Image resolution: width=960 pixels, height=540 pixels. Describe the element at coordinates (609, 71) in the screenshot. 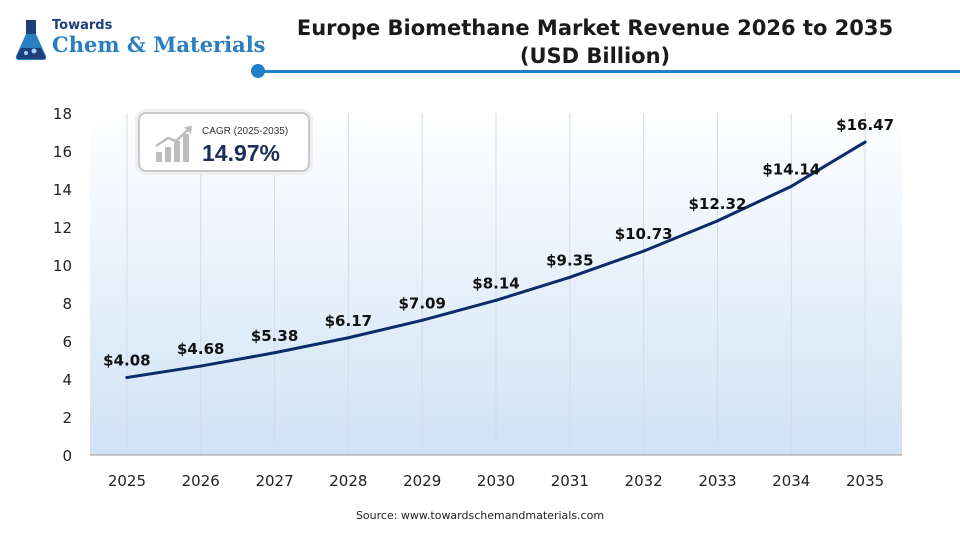

I see `title-divider` at that location.